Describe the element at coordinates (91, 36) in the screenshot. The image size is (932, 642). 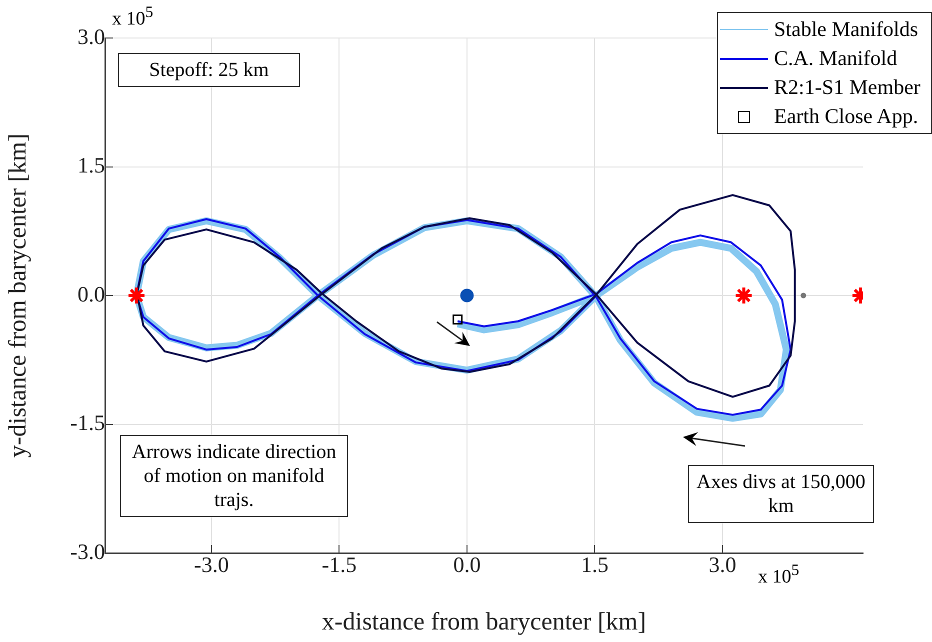
I see `y-tick-label: 3.0` at that location.